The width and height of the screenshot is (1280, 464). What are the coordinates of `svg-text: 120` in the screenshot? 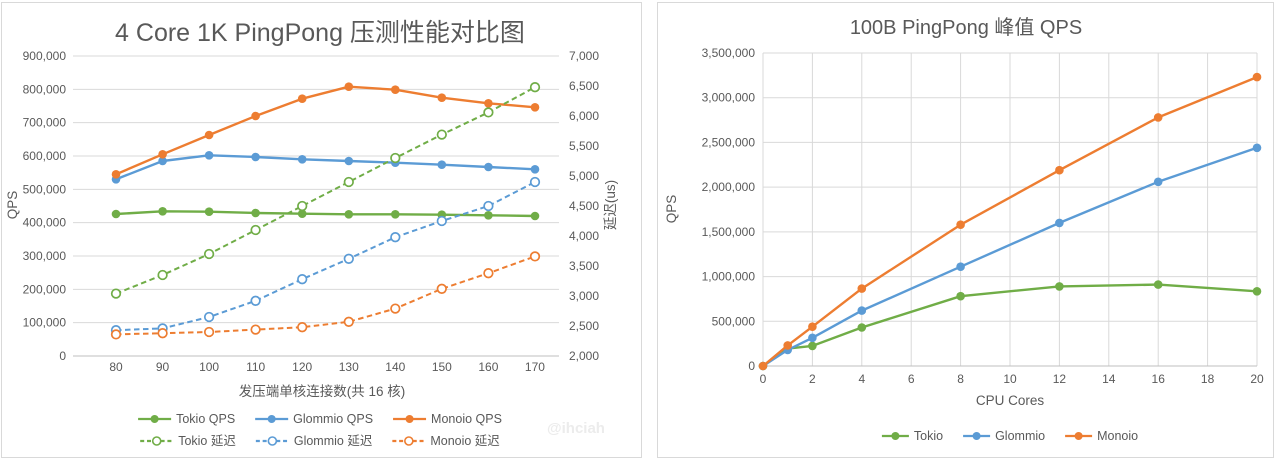 It's located at (302, 367).